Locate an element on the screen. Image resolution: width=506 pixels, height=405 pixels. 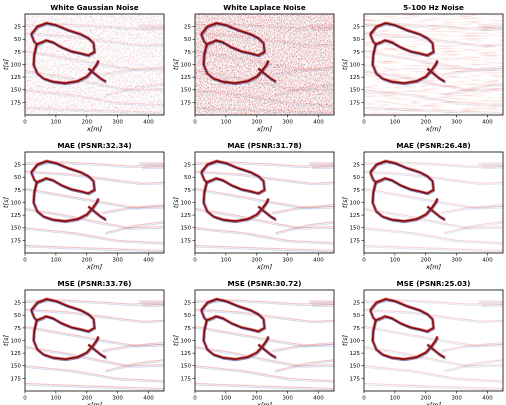
panel-title: MAE (PSNR:31.78) is located at coordinates (264, 145).